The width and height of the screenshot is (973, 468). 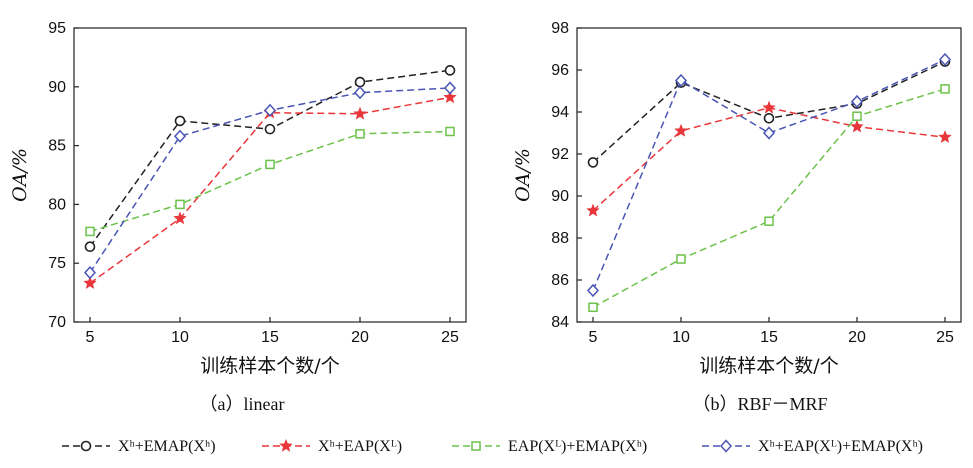 I want to click on panel-caption: （a）linear, so click(x=242, y=404).